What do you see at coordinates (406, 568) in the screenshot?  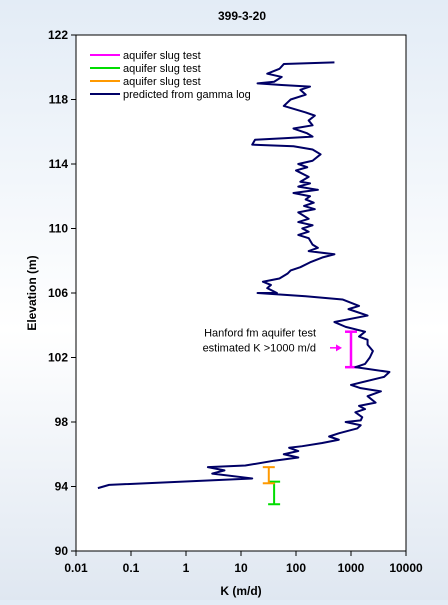 I see `x-tick-label: 10000` at bounding box center [406, 568].